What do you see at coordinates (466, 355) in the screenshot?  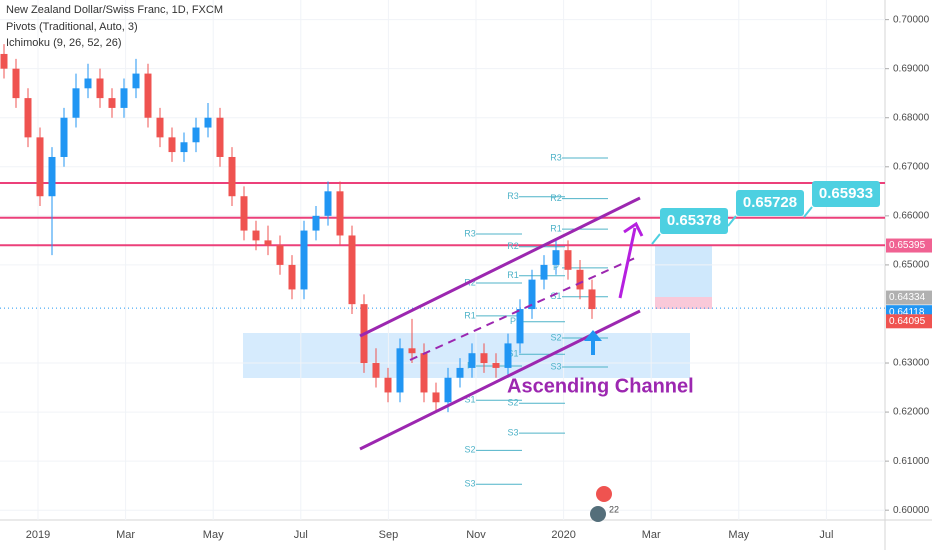 I see `demand-zone` at bounding box center [466, 355].